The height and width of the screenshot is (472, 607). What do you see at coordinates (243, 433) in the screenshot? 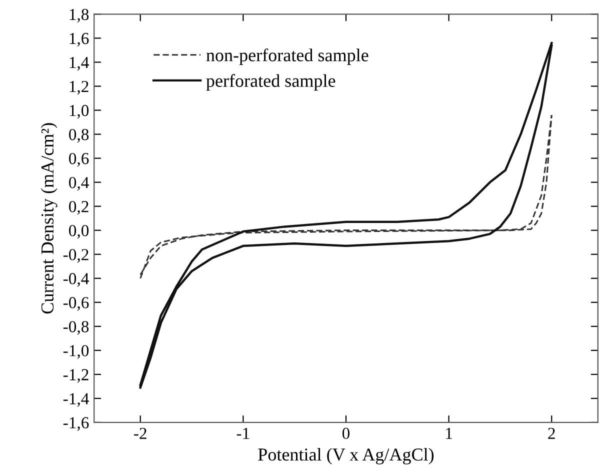
I see `x-tick-label: -1` at bounding box center [243, 433].